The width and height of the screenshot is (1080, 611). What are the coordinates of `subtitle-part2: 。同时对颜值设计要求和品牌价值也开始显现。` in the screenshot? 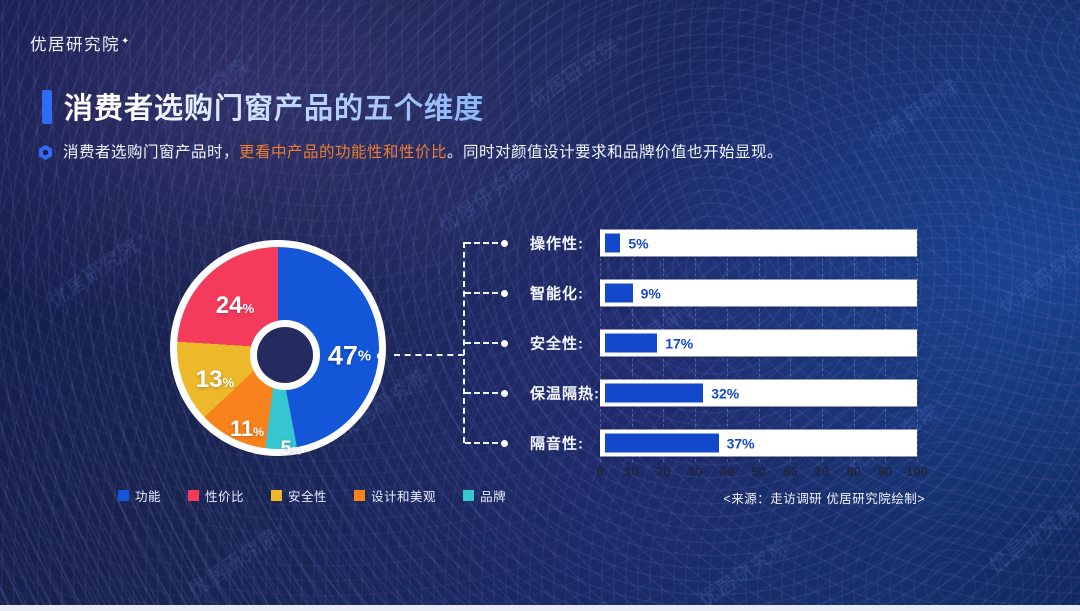 It's located at (615, 152).